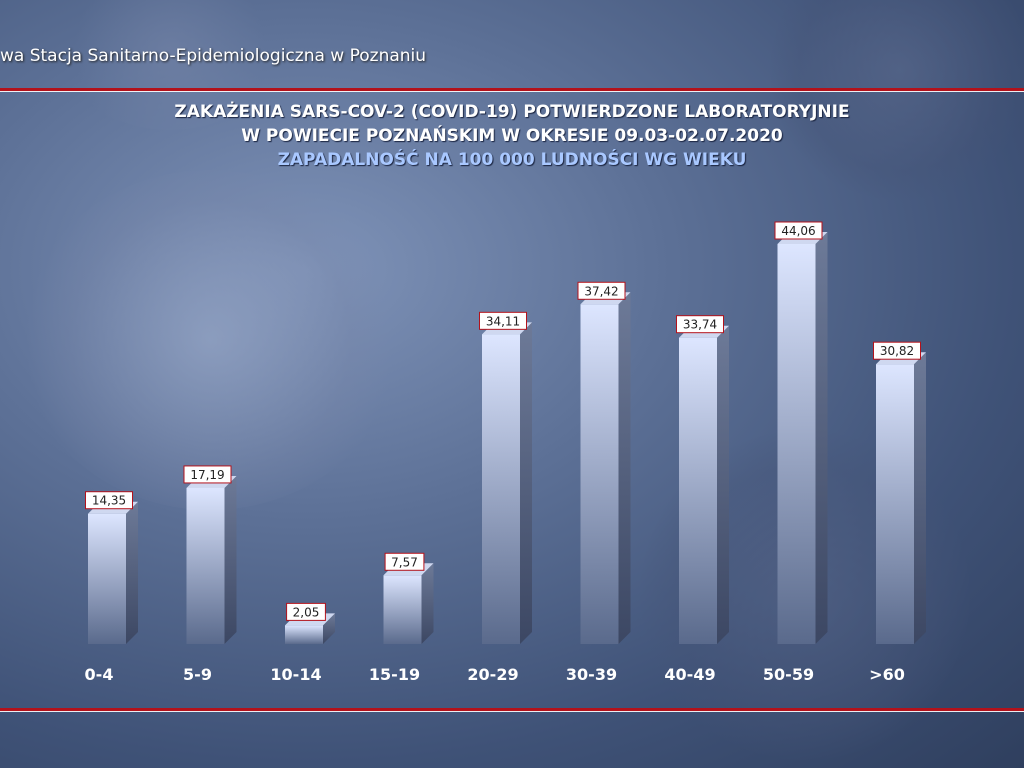 This screenshot has width=1024, height=768. I want to click on data-label: 7,57, so click(404, 562).